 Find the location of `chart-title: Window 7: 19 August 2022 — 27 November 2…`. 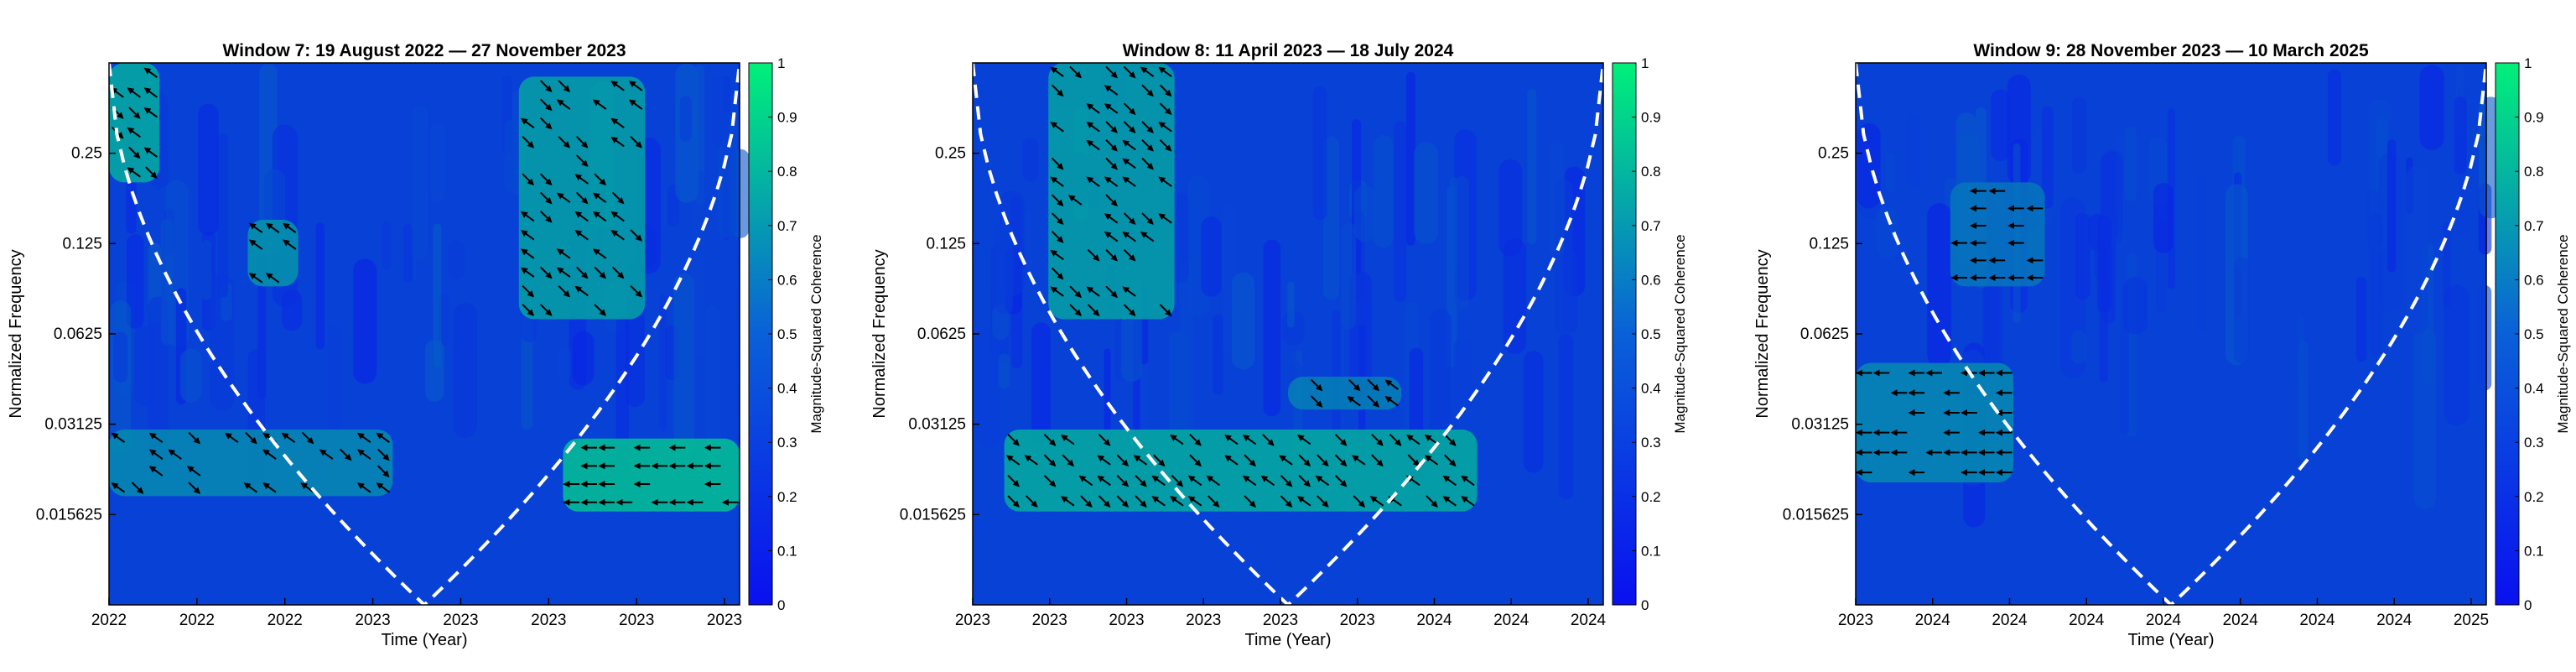

chart-title: Window 7: 19 August 2022 — 27 November 2… is located at coordinates (424, 51).